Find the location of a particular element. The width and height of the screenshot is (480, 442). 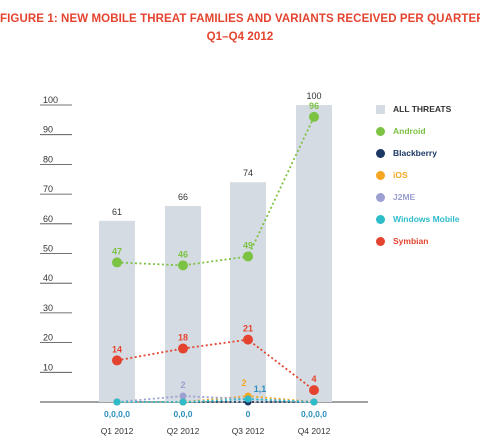

zero-values-label: 0,0,0 is located at coordinates (183, 414).